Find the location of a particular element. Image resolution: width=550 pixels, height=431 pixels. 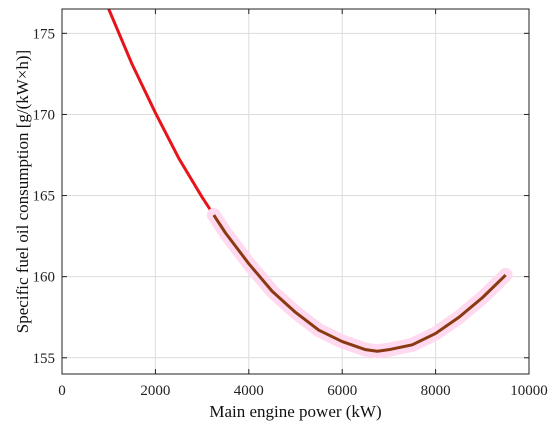

x-tick-label: 10000 is located at coordinates (529, 391).